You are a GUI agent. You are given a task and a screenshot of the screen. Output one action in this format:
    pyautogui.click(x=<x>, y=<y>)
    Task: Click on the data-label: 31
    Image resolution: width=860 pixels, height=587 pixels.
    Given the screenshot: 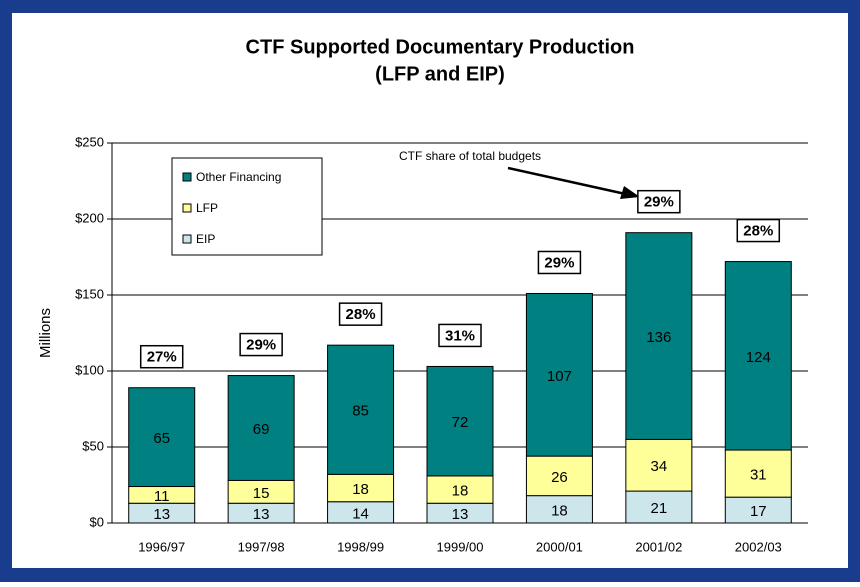 What is the action you would take?
    pyautogui.click(x=758, y=475)
    